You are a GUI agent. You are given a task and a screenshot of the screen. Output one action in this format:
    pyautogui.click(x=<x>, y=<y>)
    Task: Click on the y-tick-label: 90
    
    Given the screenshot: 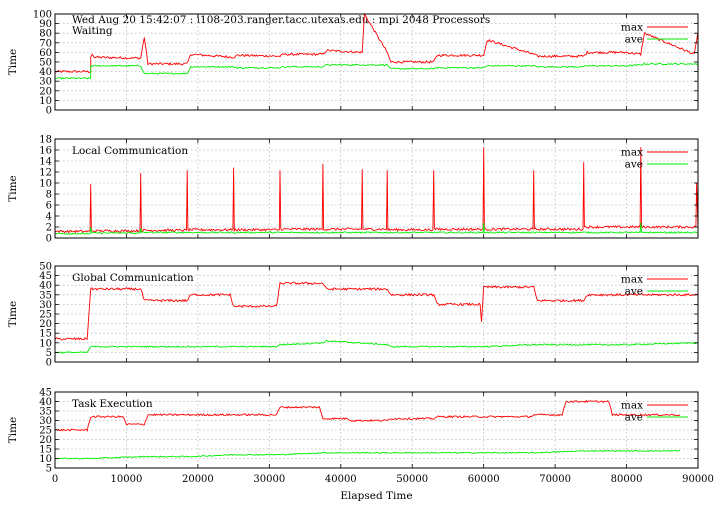 What is the action you would take?
    pyautogui.click(x=45, y=24)
    